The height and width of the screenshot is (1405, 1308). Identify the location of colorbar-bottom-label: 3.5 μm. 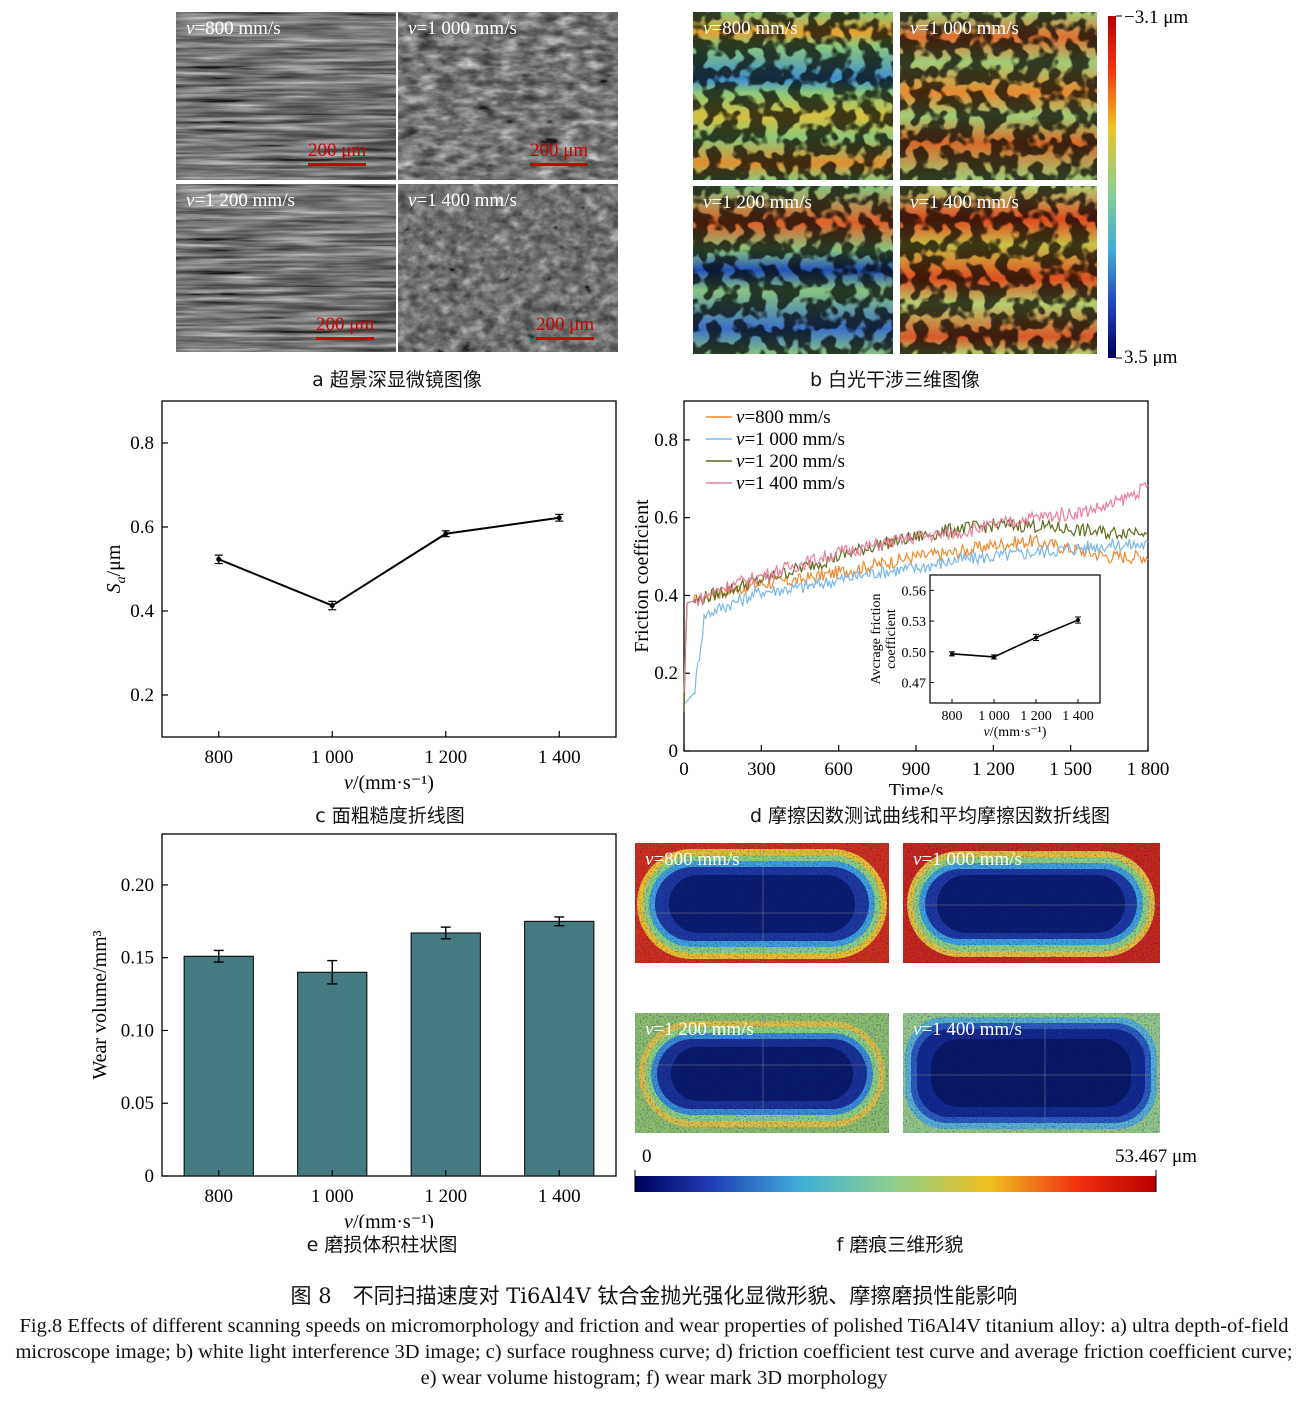
(1151, 356).